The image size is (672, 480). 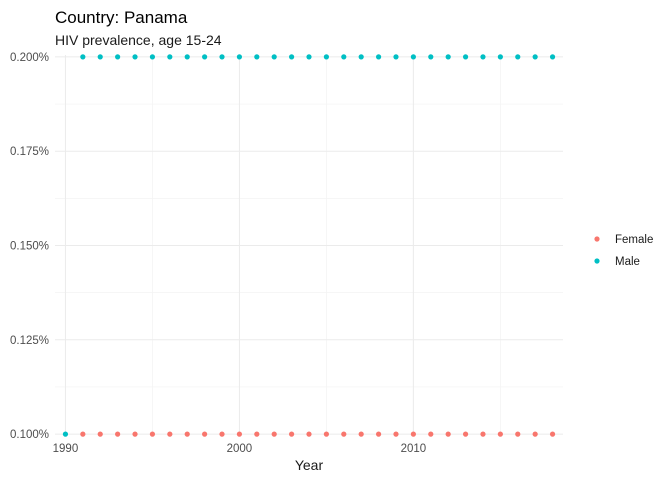 What do you see at coordinates (597, 261) in the screenshot?
I see `legend-key-male` at bounding box center [597, 261].